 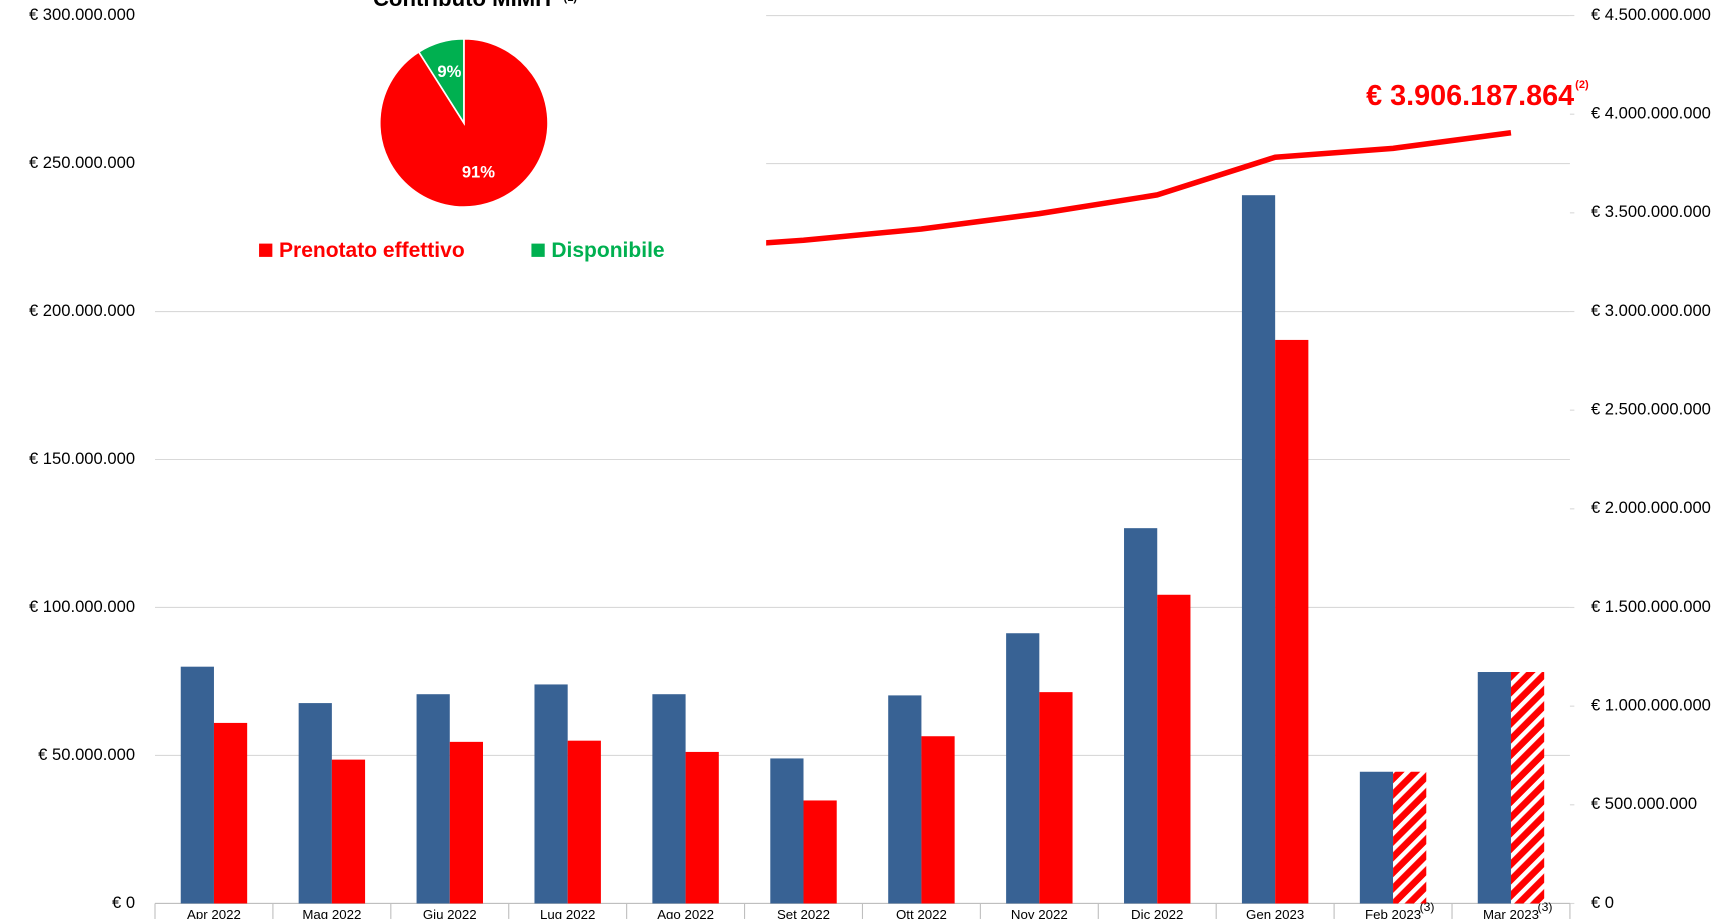 What do you see at coordinates (1651, 211) in the screenshot?
I see `y2-tick-label: € 3.500.000.000` at bounding box center [1651, 211].